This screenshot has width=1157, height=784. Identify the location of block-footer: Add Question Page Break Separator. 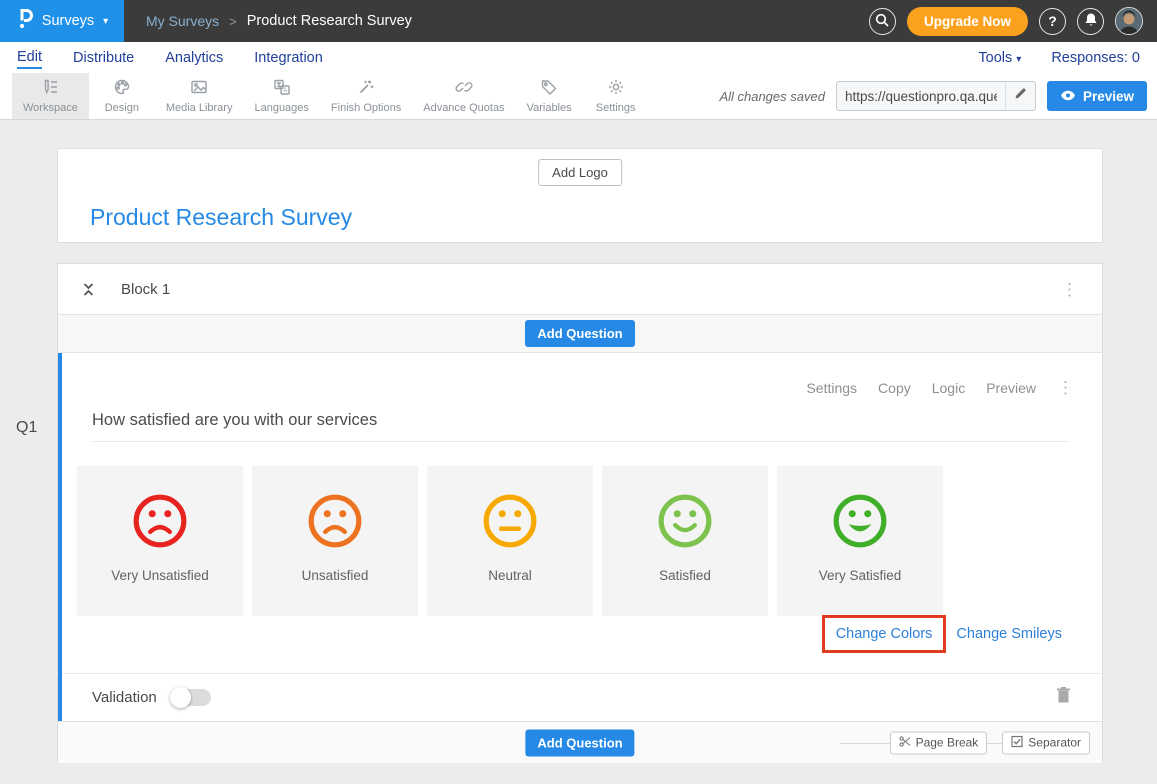
(580, 742).